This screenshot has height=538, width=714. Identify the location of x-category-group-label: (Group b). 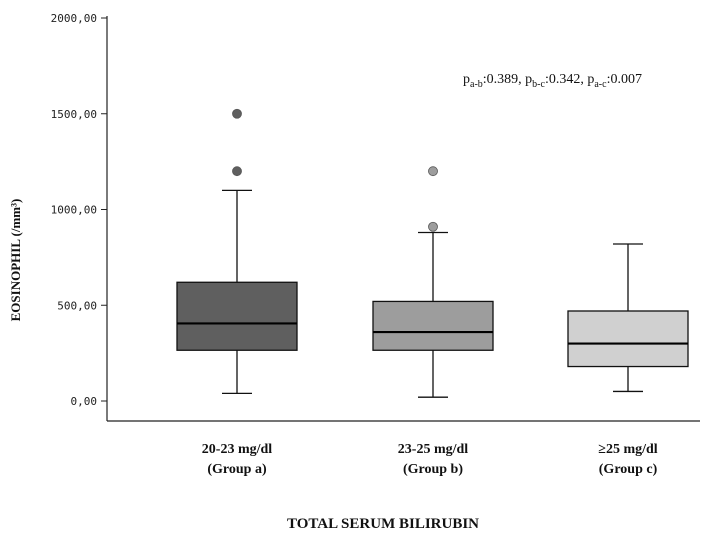
(433, 469).